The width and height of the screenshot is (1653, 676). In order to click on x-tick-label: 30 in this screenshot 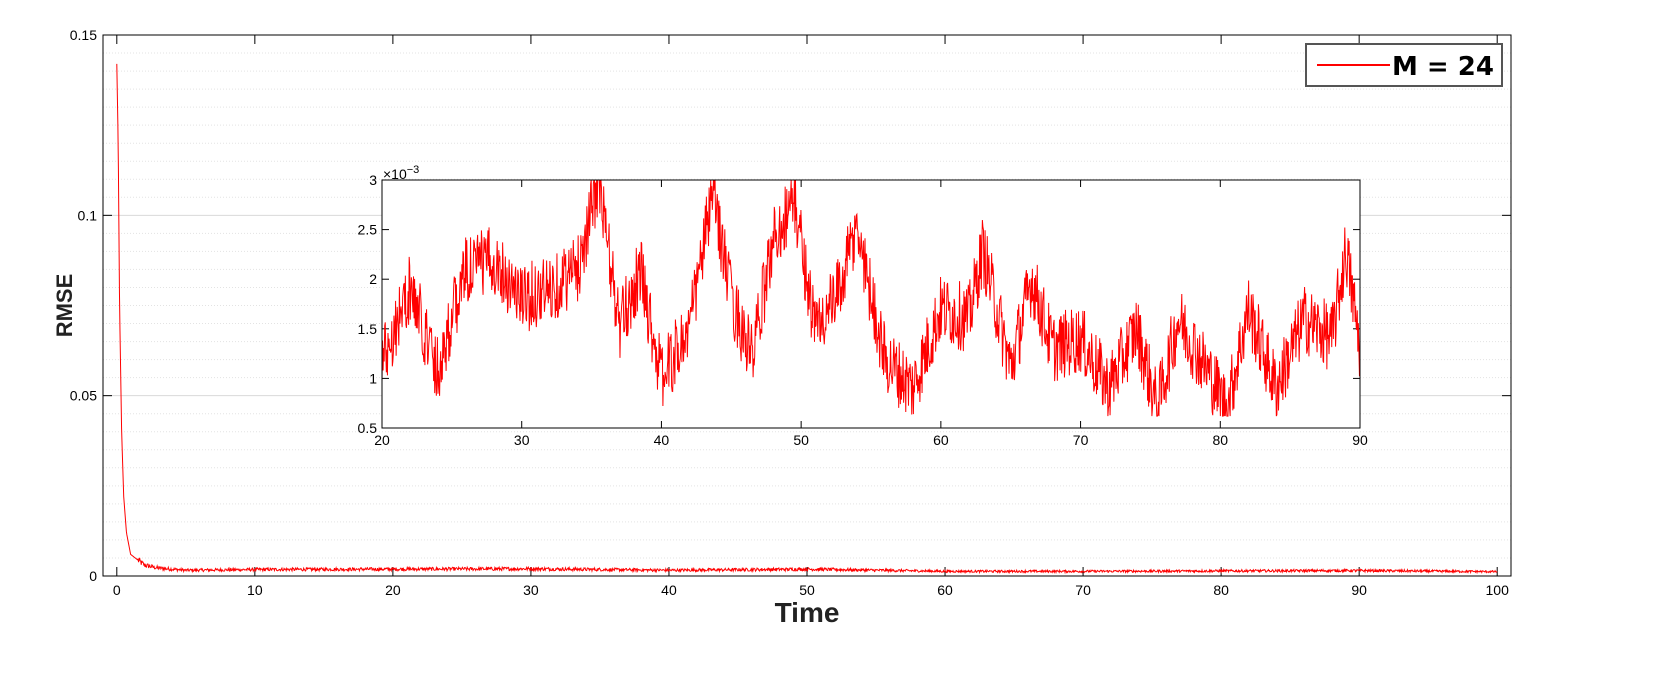, I will do `click(531, 590)`.